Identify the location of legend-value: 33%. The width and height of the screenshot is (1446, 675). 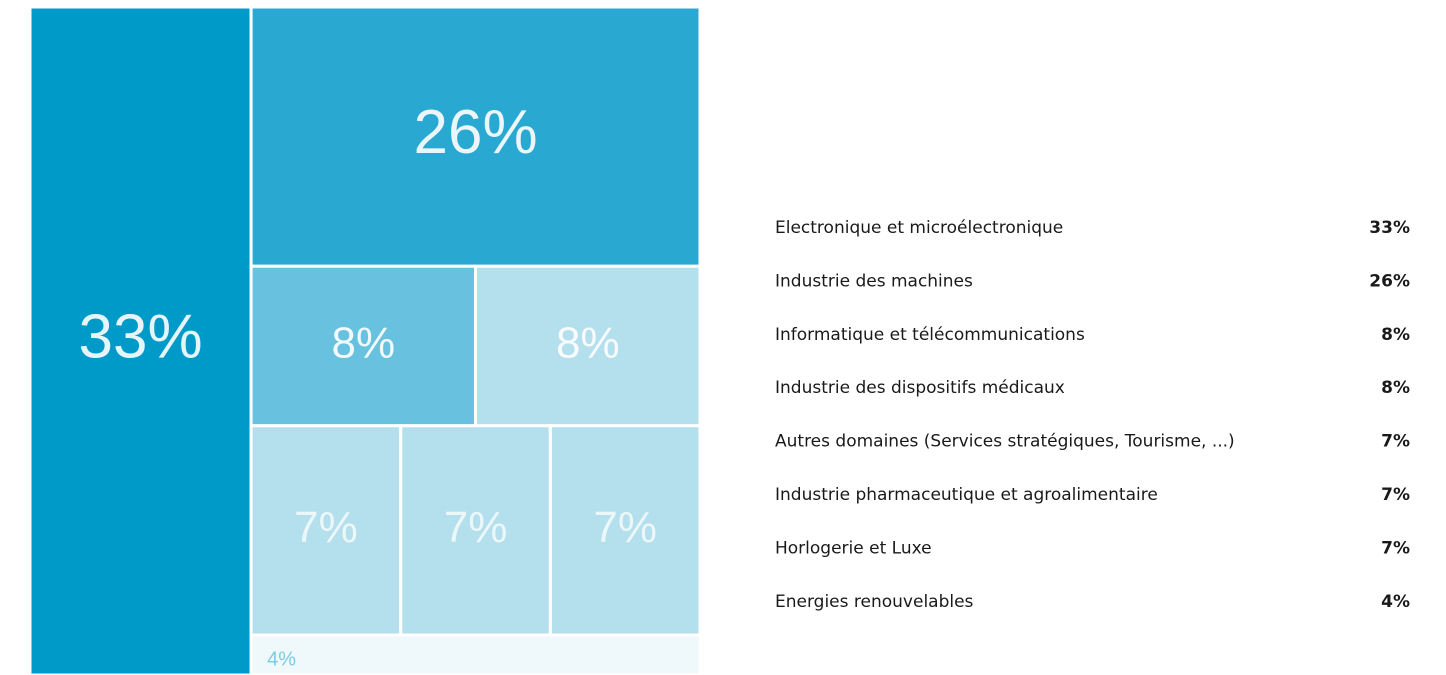
(1389, 228).